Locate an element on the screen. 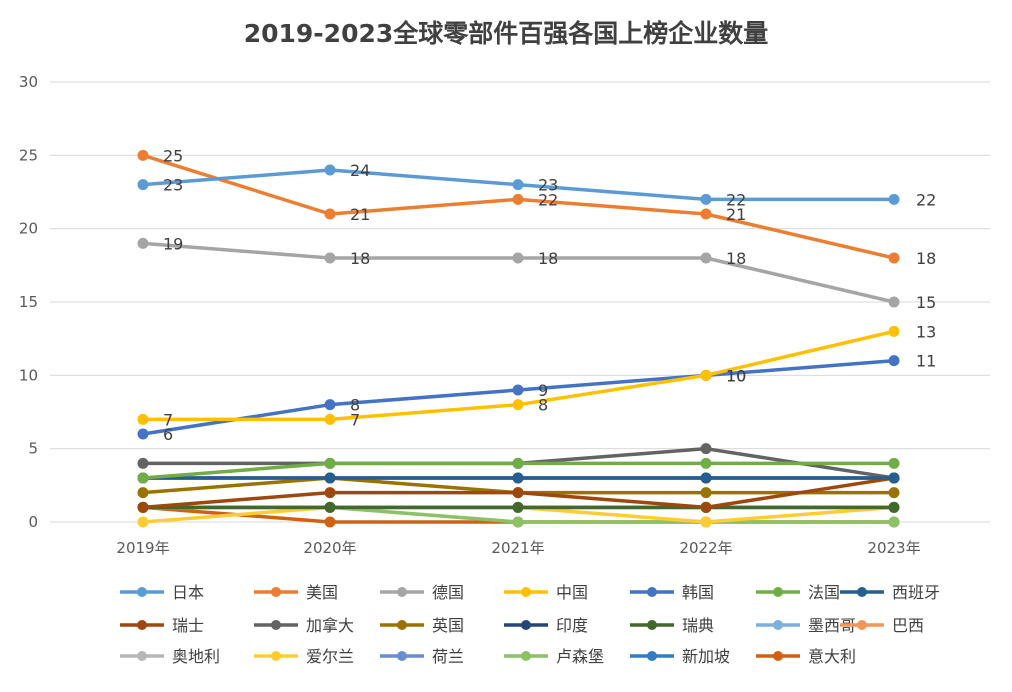 This screenshot has height=692, width=1012. legend-label-意大利: 意大利 is located at coordinates (832, 656).